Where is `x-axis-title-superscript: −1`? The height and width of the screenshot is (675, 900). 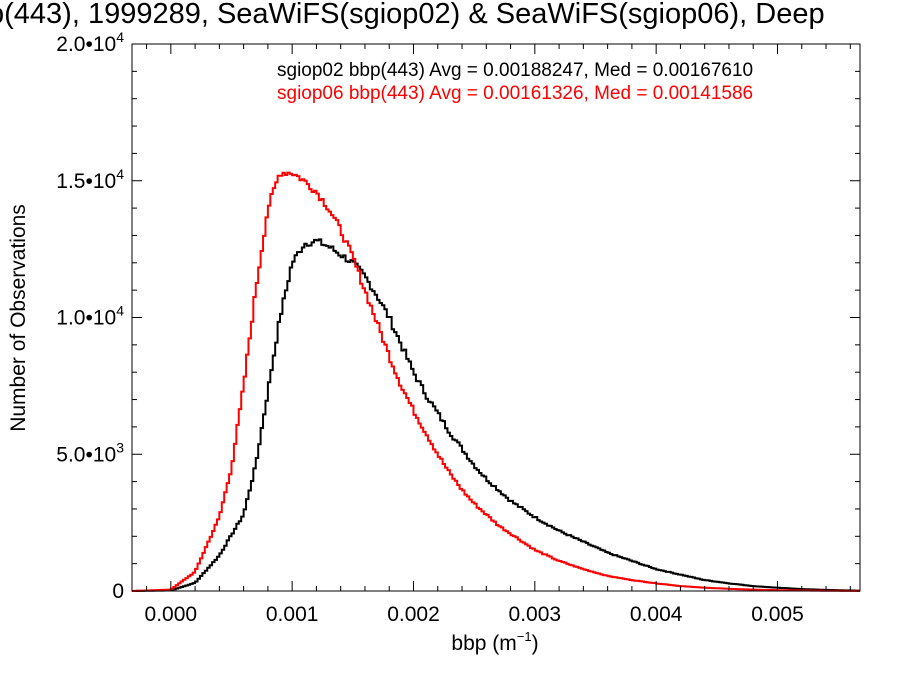
x-axis-title-superscript: −1 is located at coordinates (524, 636).